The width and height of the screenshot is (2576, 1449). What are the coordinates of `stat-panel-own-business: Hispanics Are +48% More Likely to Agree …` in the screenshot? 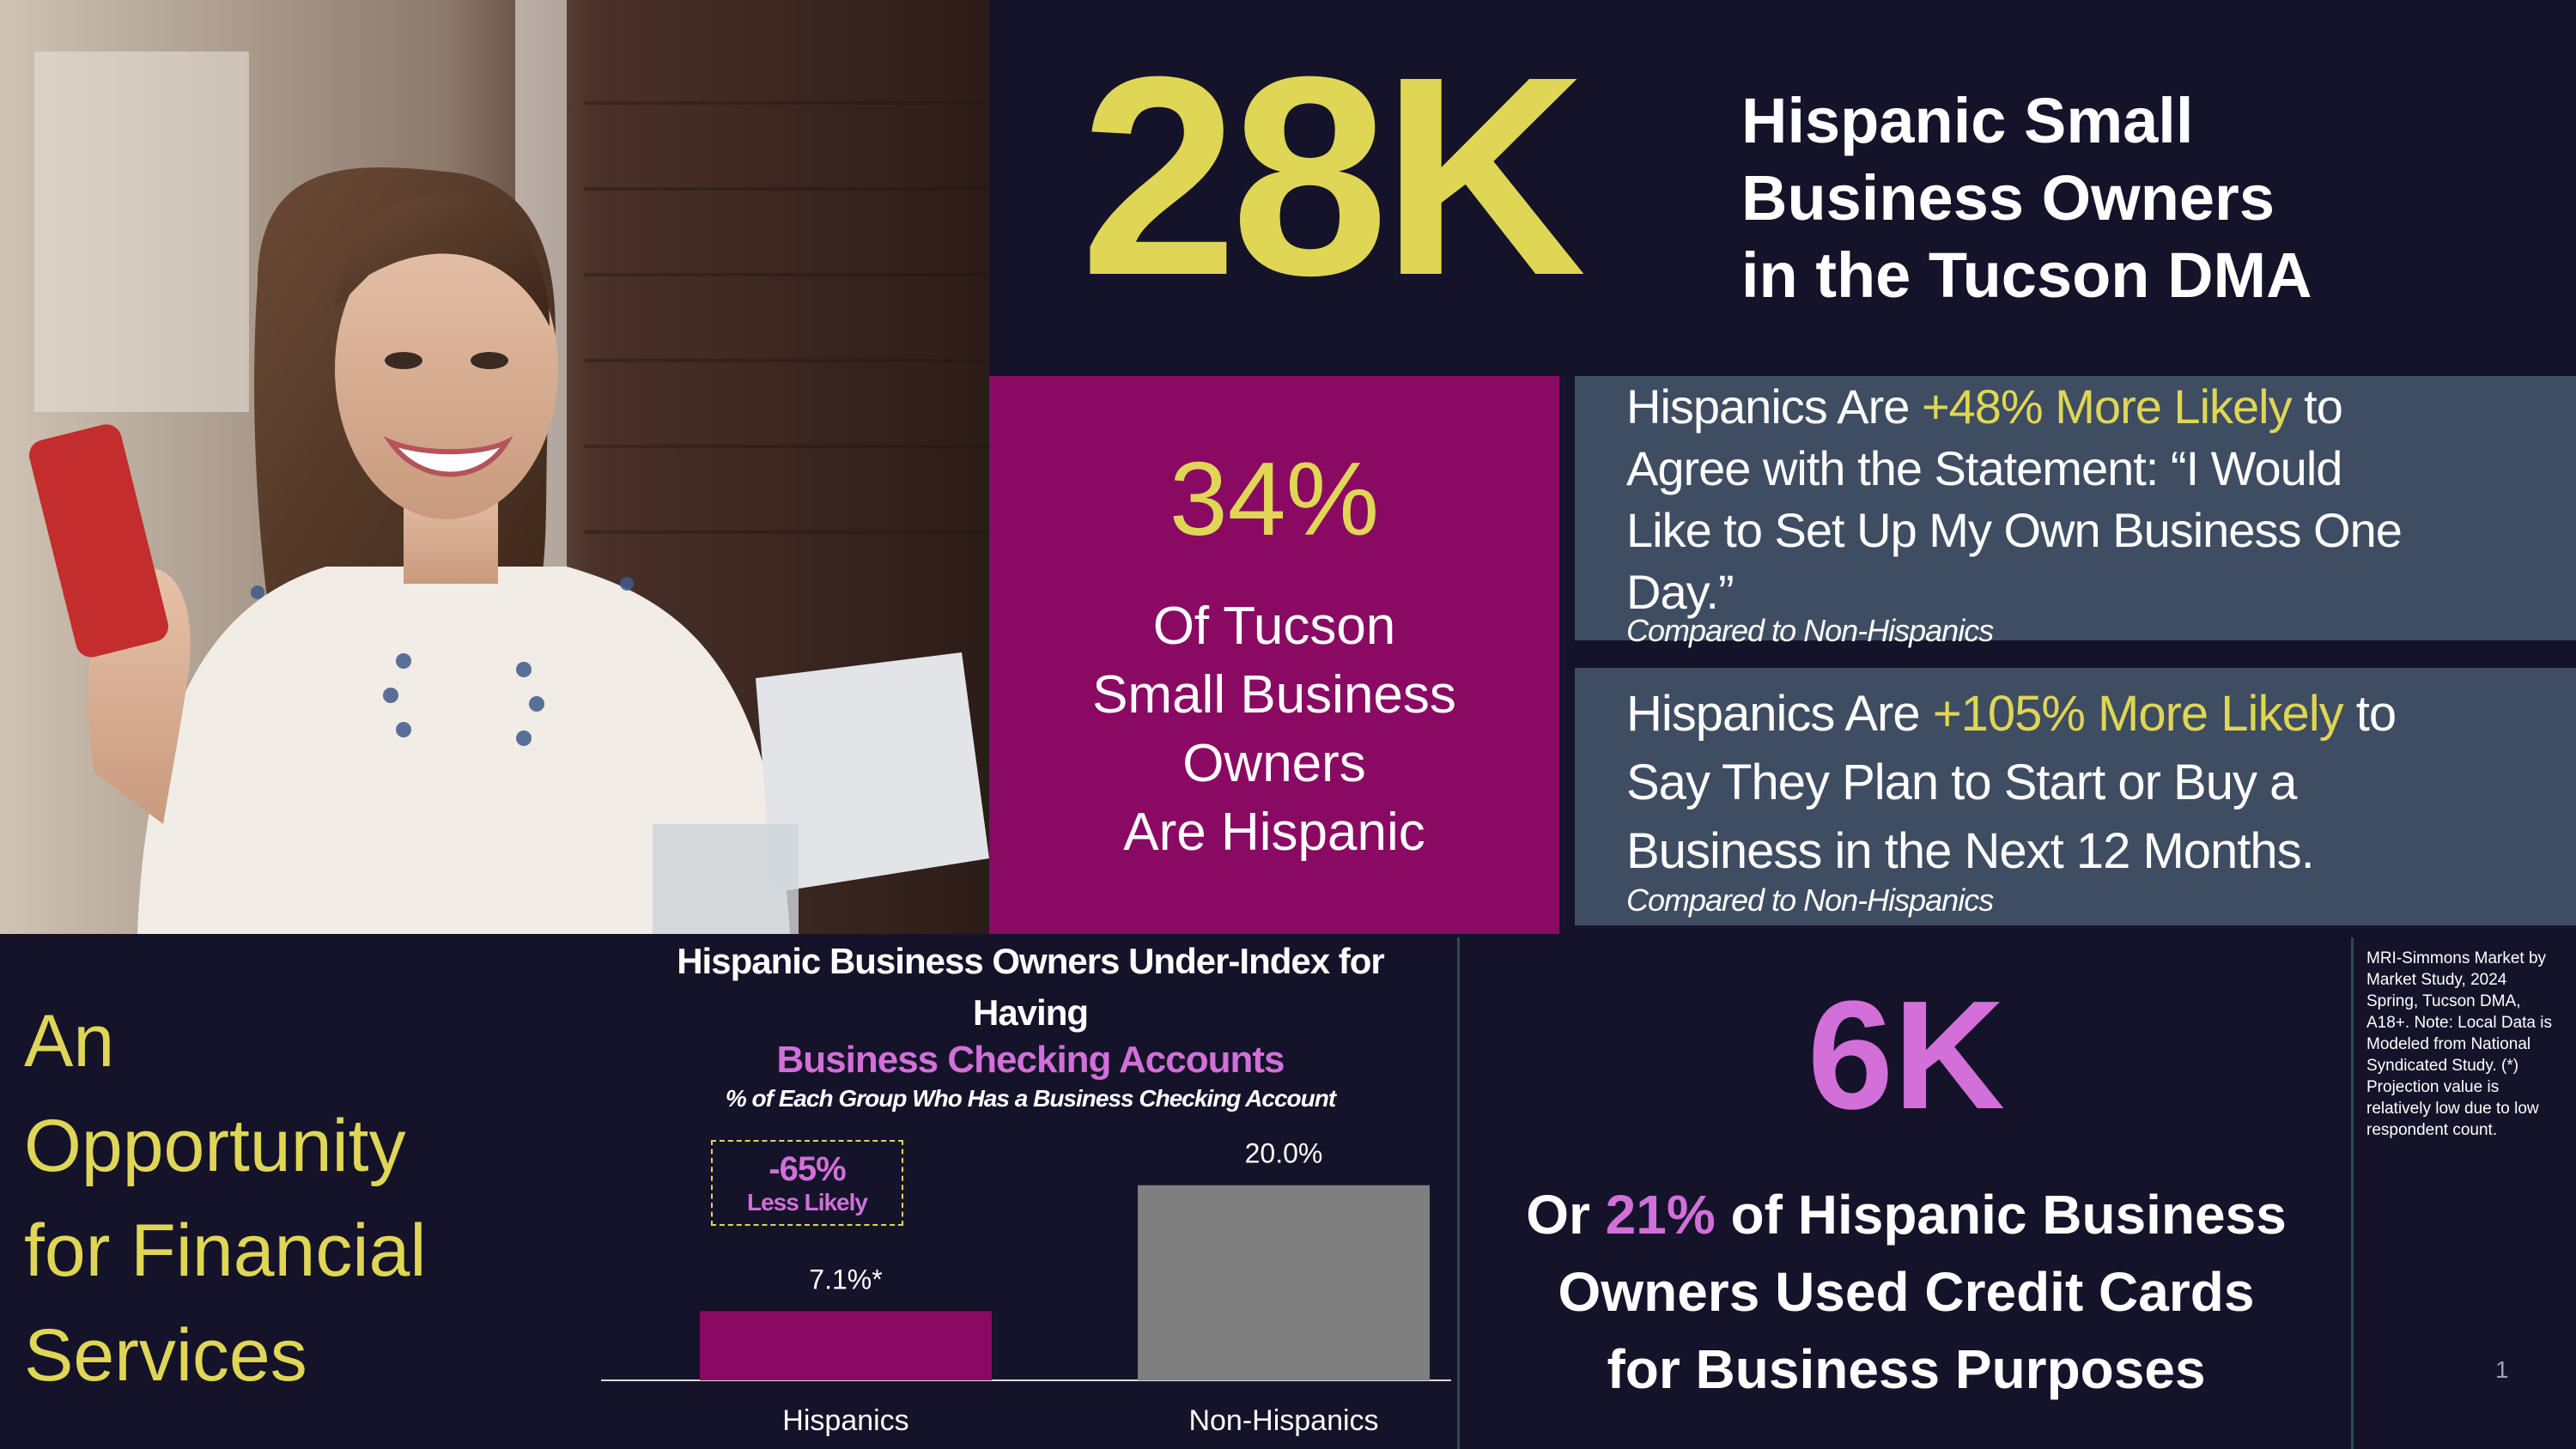 It's located at (2075, 512).